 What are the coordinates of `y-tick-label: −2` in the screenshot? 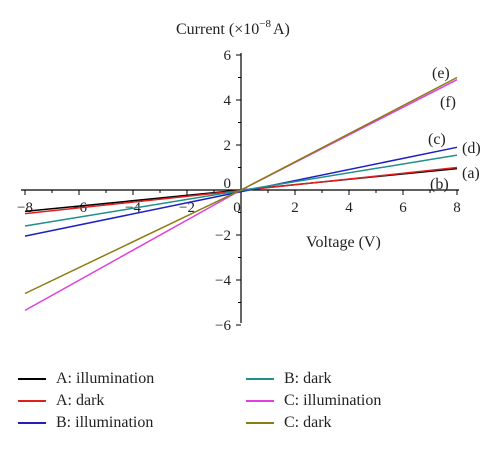 It's located at (223, 236).